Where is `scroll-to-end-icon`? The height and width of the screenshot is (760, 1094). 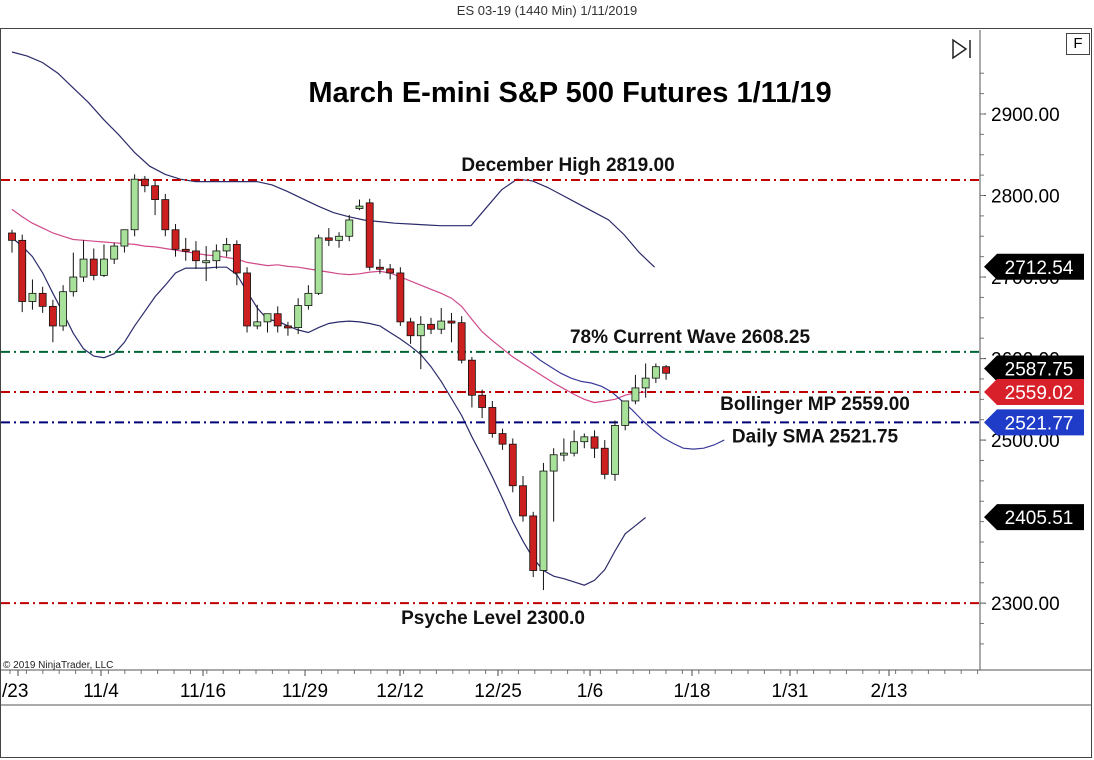
scroll-to-end-icon is located at coordinates (961, 49).